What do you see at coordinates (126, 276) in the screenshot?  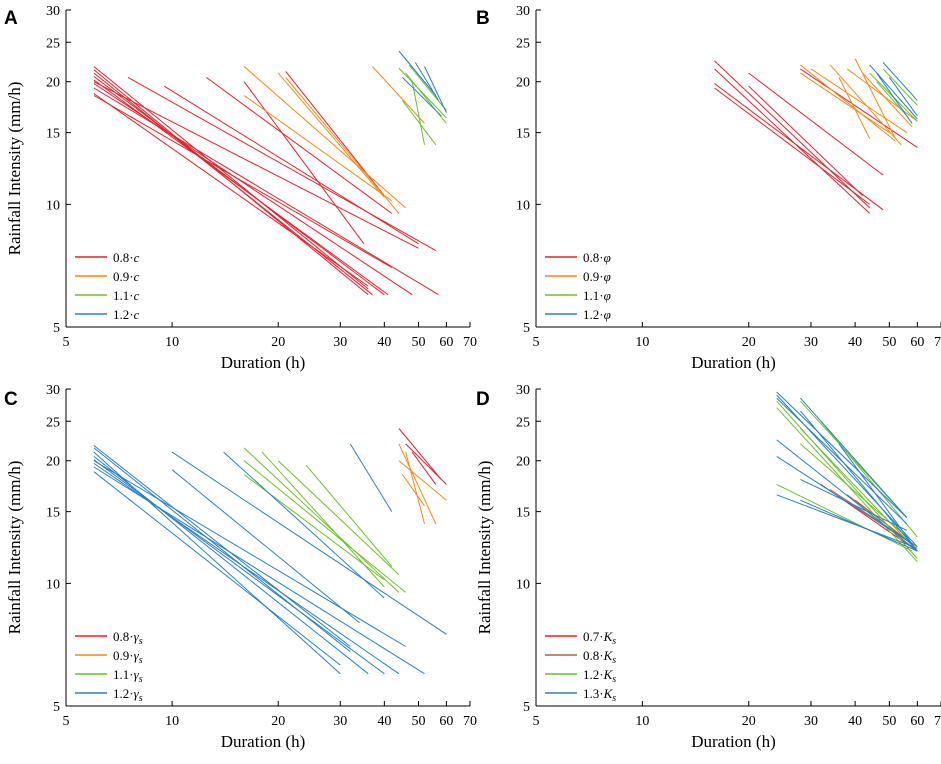 I see `legend-entry: 0.9·c` at bounding box center [126, 276].